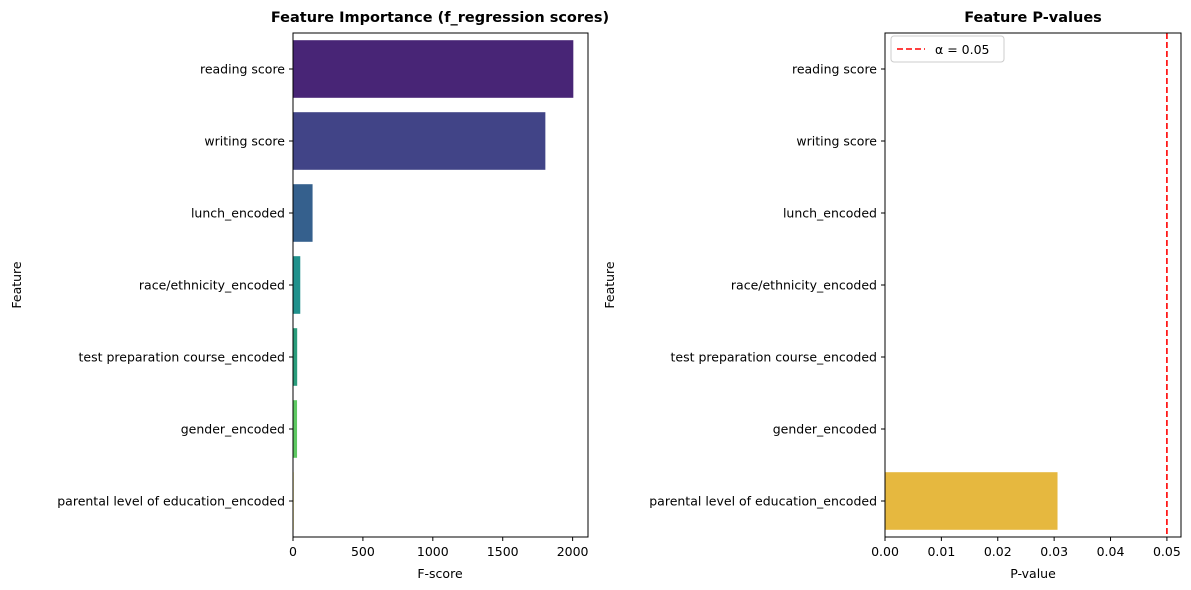 Image resolution: width=1191 pixels, height=590 pixels. I want to click on p-value-y-tick-label: race/ethnicity_encoded, so click(804, 285).